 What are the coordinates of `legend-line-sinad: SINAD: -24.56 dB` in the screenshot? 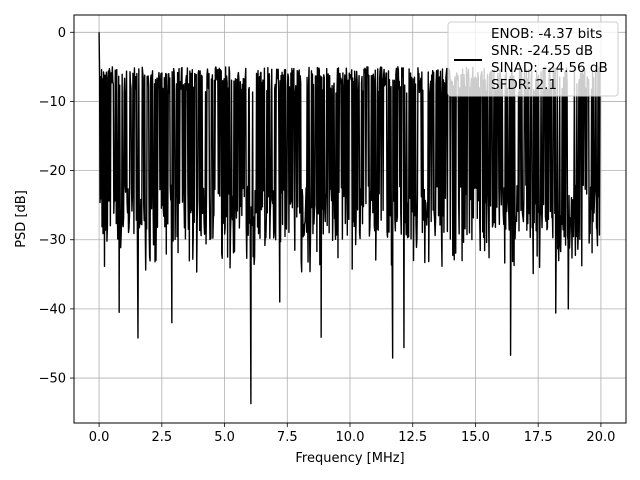 It's located at (549, 68).